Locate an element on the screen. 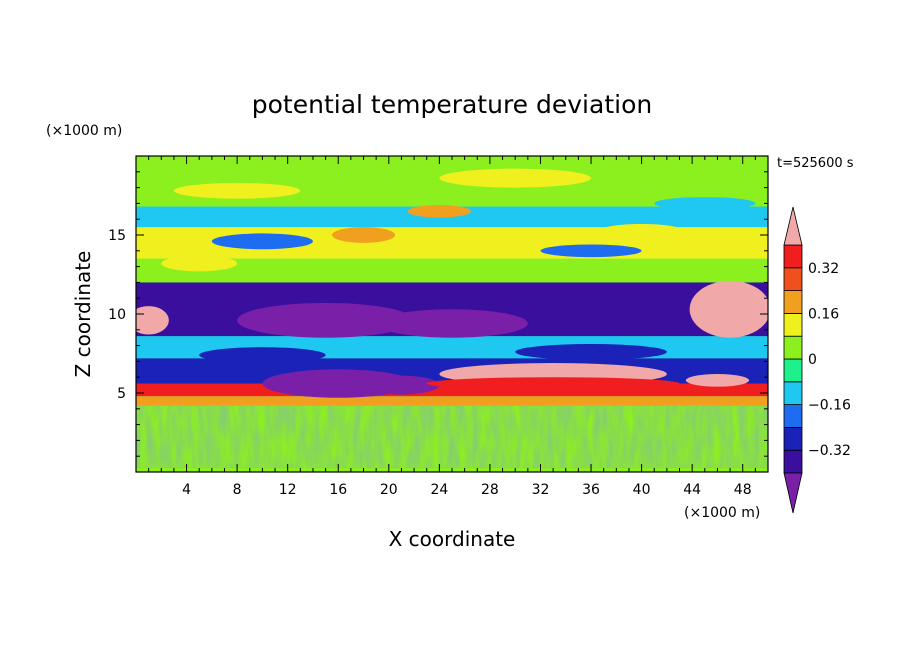  x-tick-label-4: 4 is located at coordinates (186, 490).